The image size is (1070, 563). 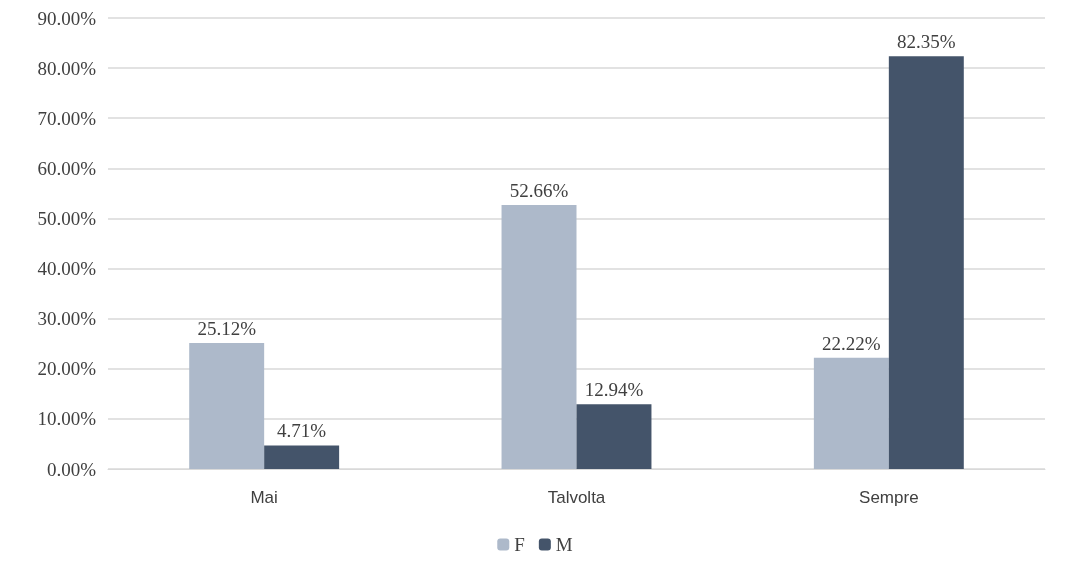 What do you see at coordinates (67, 419) in the screenshot?
I see `y-tick-label: 10.00%` at bounding box center [67, 419].